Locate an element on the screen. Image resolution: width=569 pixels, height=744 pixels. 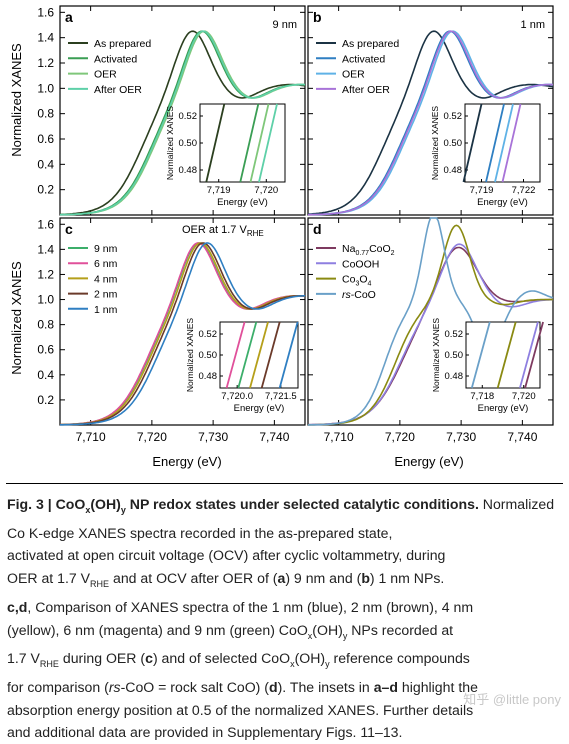
legend-text: CoO is located at coordinates (380, 249).